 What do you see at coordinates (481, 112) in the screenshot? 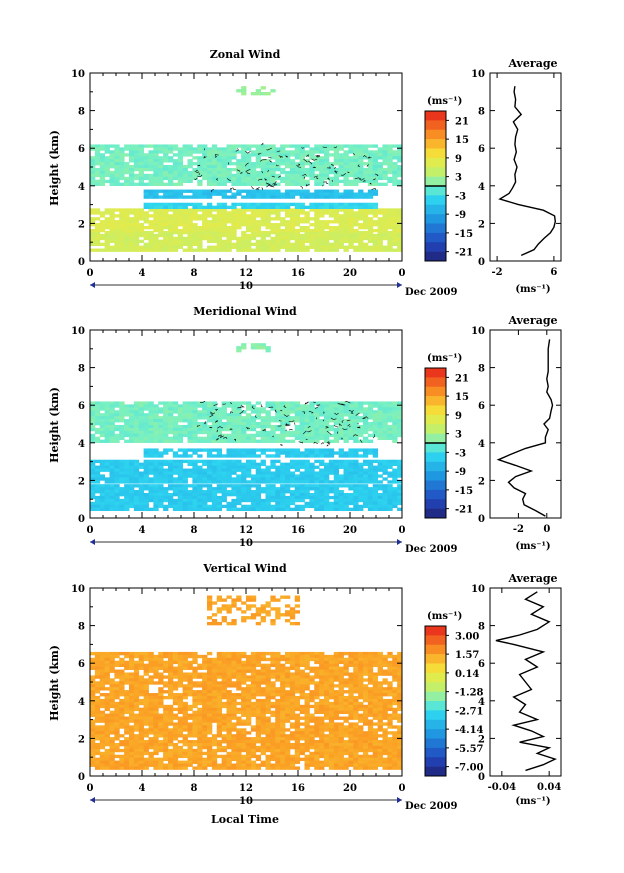
I see `profile-y-tick-label: 8` at bounding box center [481, 112].